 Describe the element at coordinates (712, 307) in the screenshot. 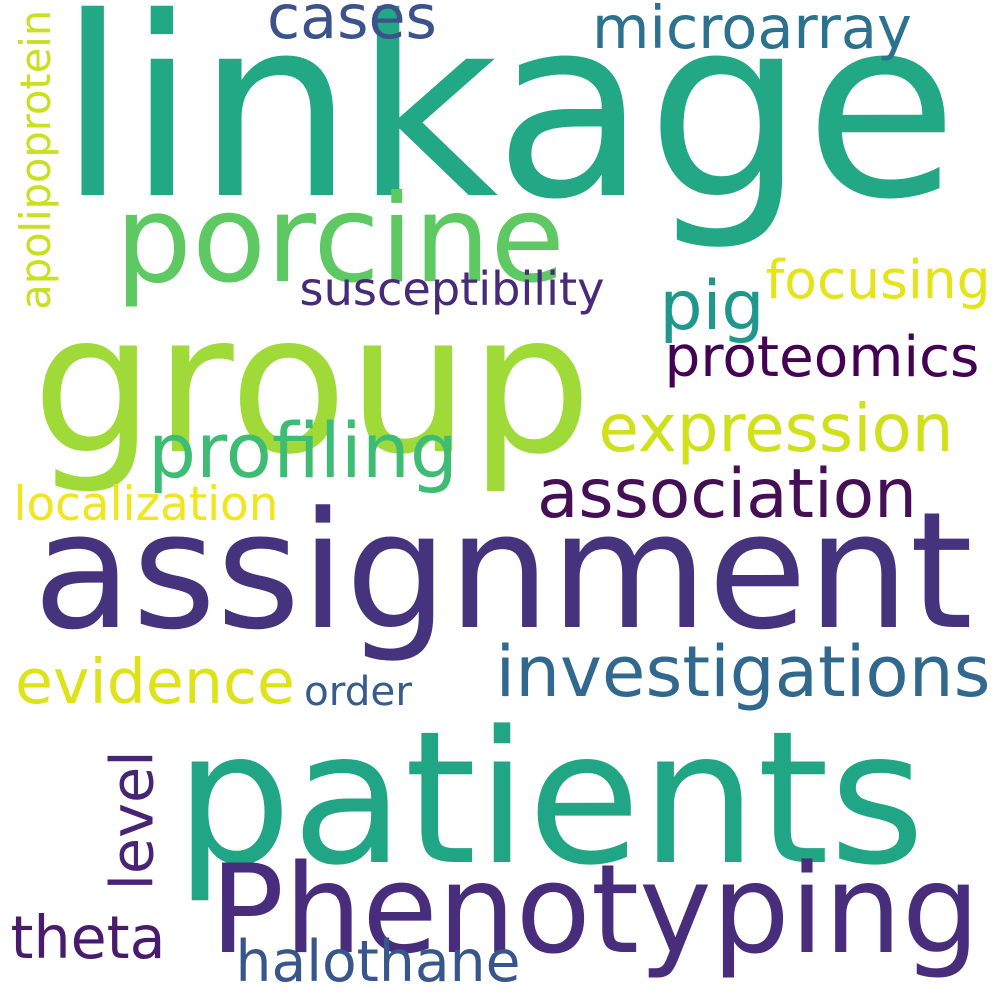

I see `word-pig: pig` at that location.